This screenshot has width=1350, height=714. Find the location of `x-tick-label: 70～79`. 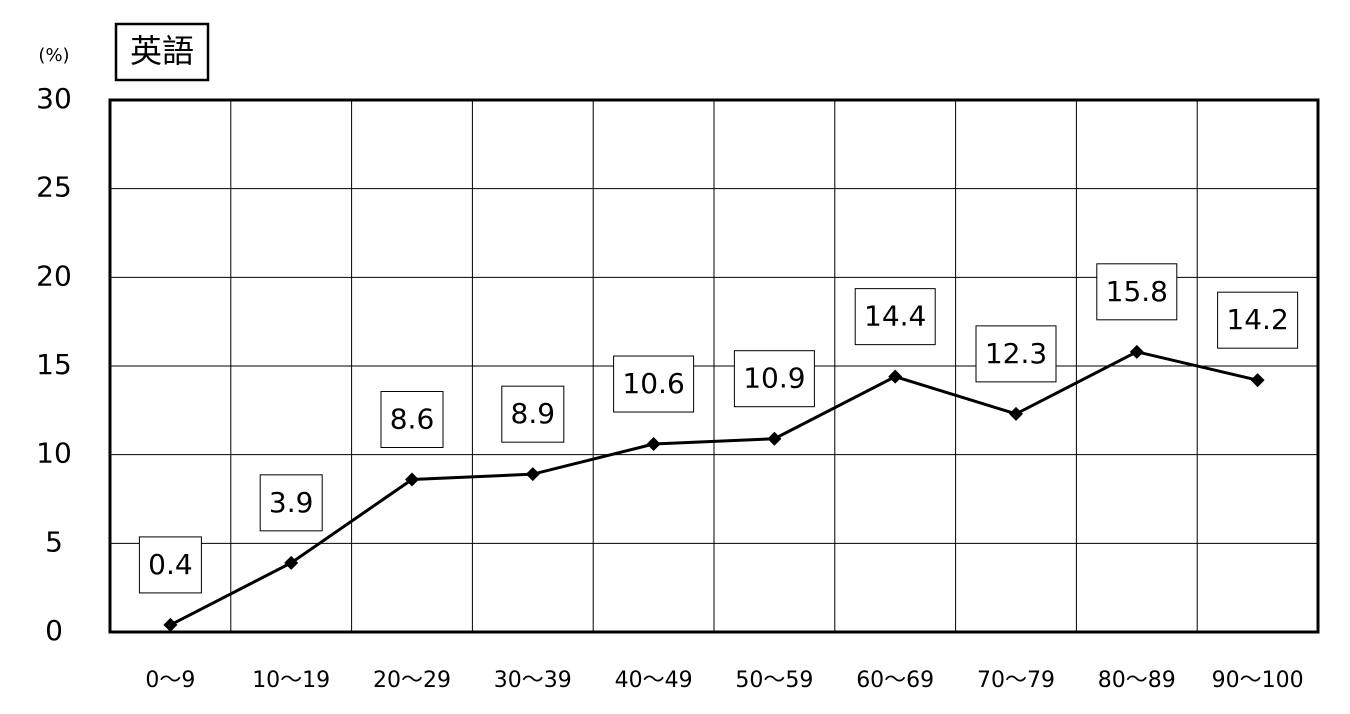

x-tick-label: 70～79 is located at coordinates (1016, 680).